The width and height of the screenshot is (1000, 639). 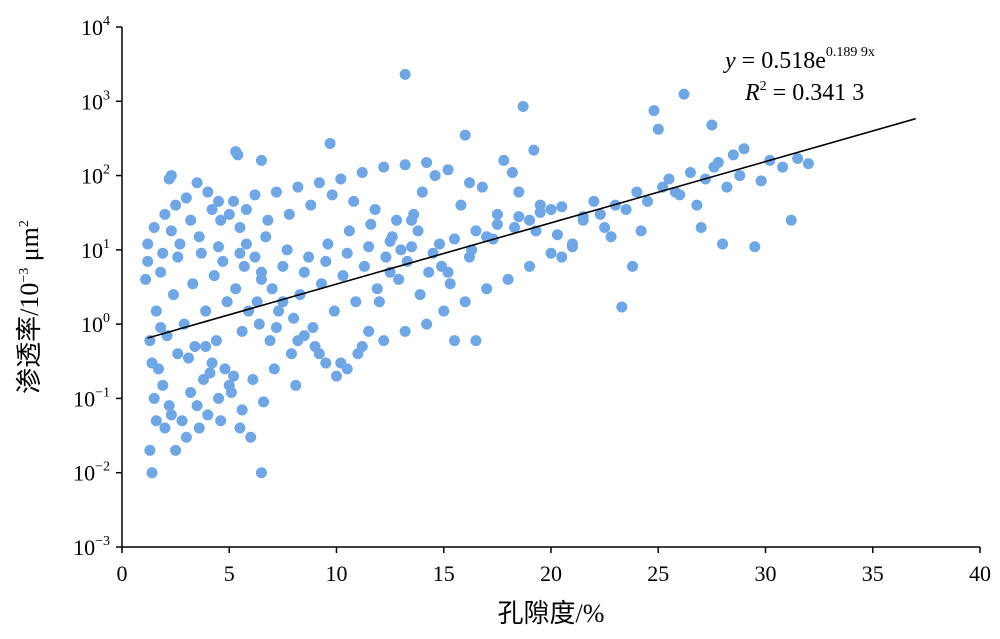 What do you see at coordinates (816, 93) in the screenshot?
I see `r-squared-value: = 0.341 3` at bounding box center [816, 93].